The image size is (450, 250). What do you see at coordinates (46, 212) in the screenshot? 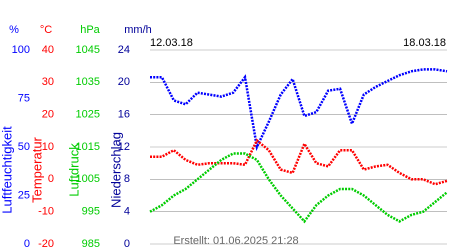
I see `y-tick-label: -10` at bounding box center [46, 212].